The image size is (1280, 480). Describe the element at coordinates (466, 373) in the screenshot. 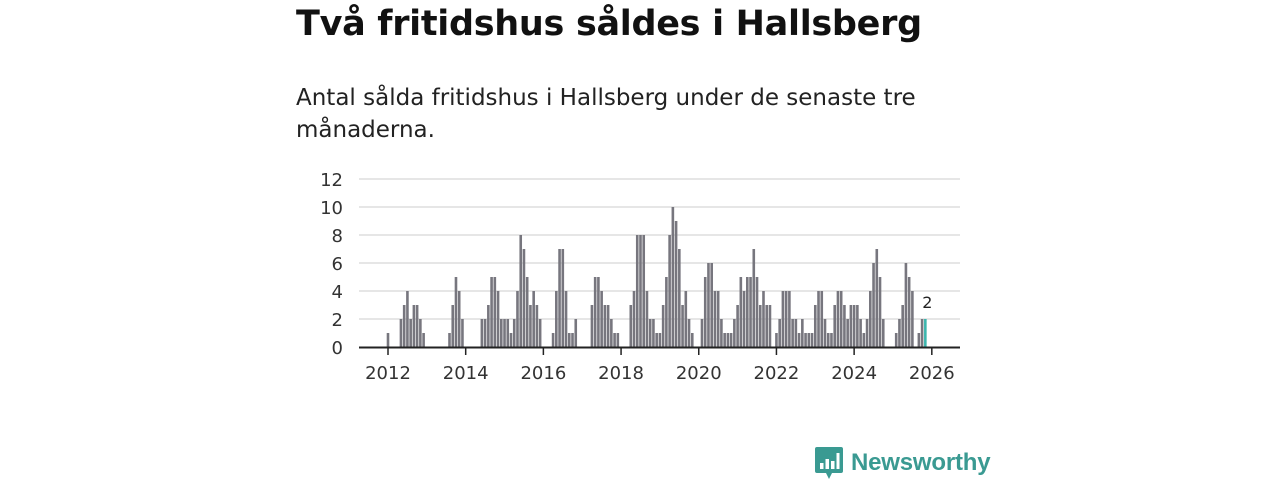

I see `x-tick-label: 2014` at that location.